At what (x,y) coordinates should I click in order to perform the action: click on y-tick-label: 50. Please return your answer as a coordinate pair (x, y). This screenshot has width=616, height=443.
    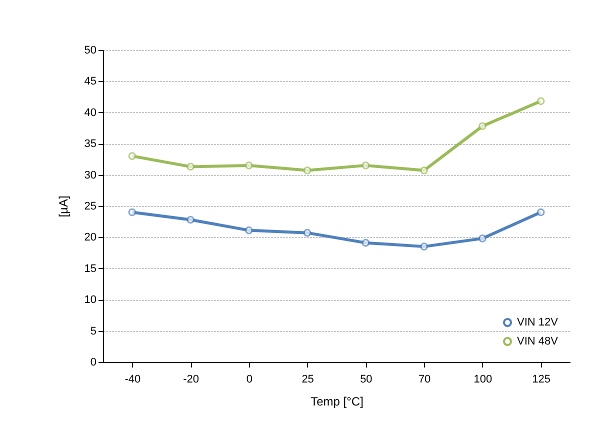
    Looking at the image, I should click on (90, 50).